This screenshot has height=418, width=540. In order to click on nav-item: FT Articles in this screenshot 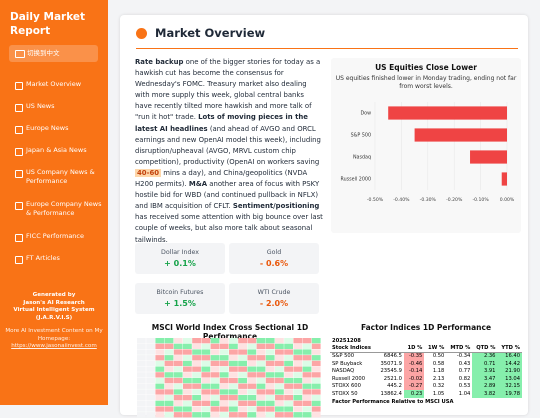, I will do `click(54, 261)`.